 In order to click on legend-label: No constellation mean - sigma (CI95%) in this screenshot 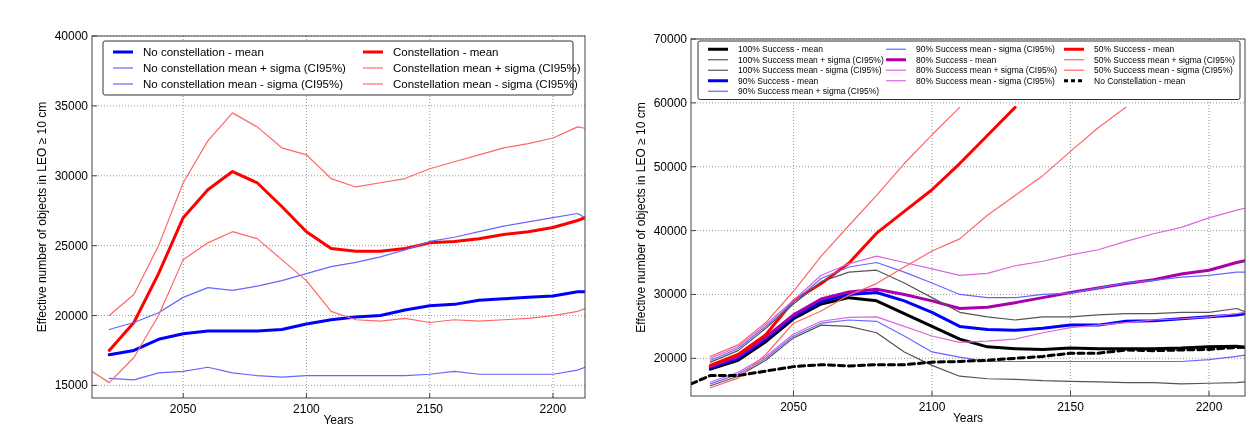, I will do `click(243, 84)`.